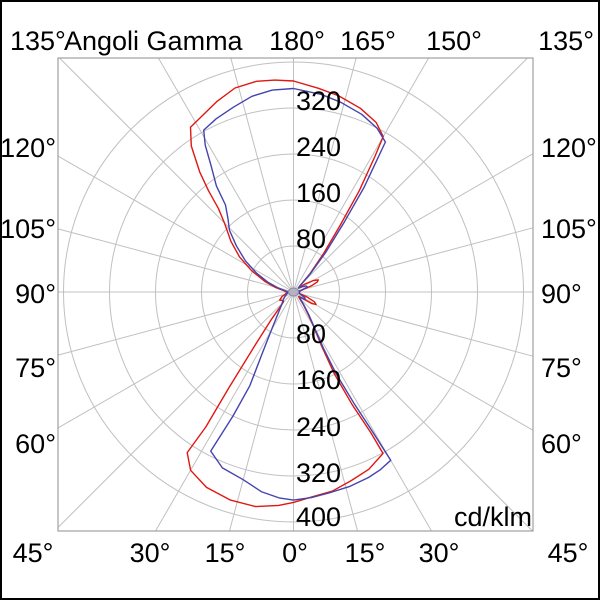 This screenshot has height=600, width=600. What do you see at coordinates (454, 41) in the screenshot?
I see `angle-label-top-150: 150°` at bounding box center [454, 41].